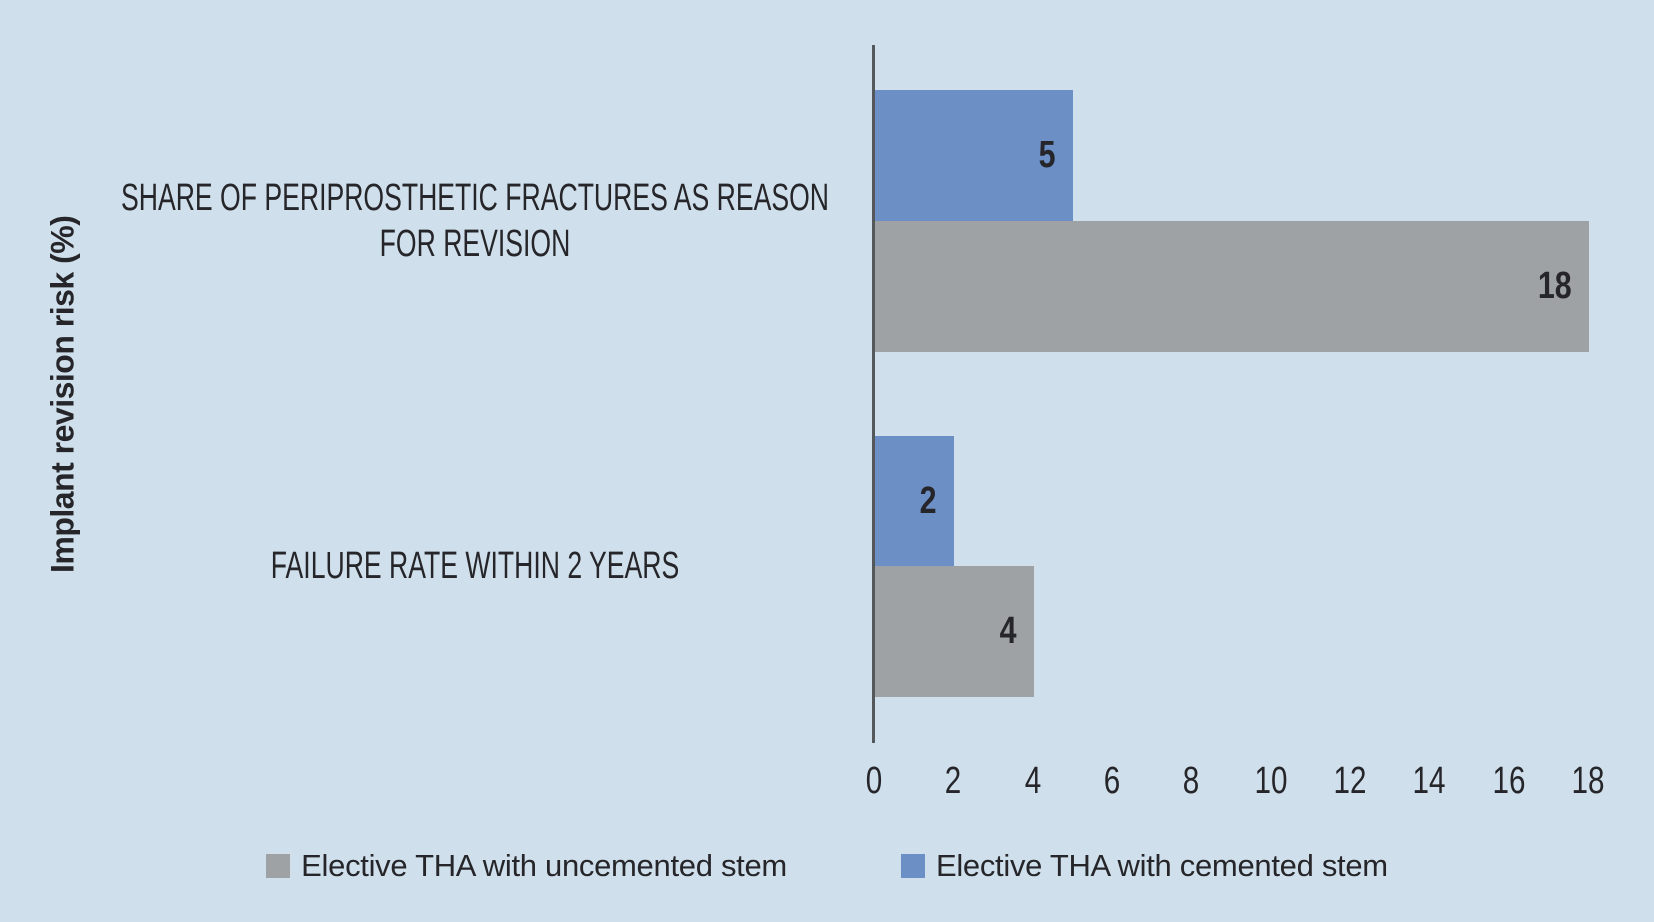  I want to click on x-tick-label: 10, so click(1271, 781).